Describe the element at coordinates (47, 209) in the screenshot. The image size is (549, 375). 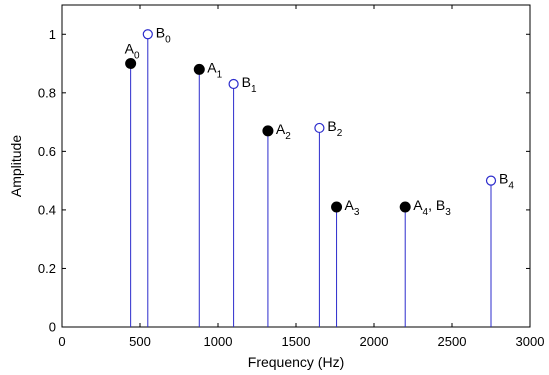
I see `y-tick-label: 0.4` at that location.